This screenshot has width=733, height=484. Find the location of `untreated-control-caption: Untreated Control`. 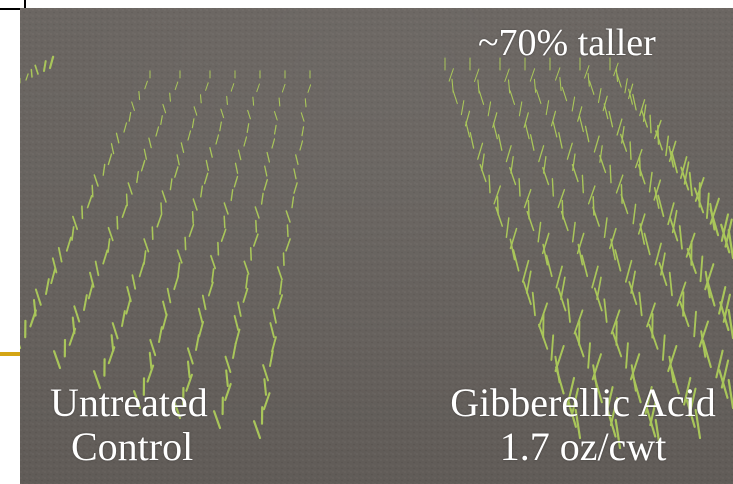

untreated-control-caption: Untreated Control is located at coordinates (129, 425).